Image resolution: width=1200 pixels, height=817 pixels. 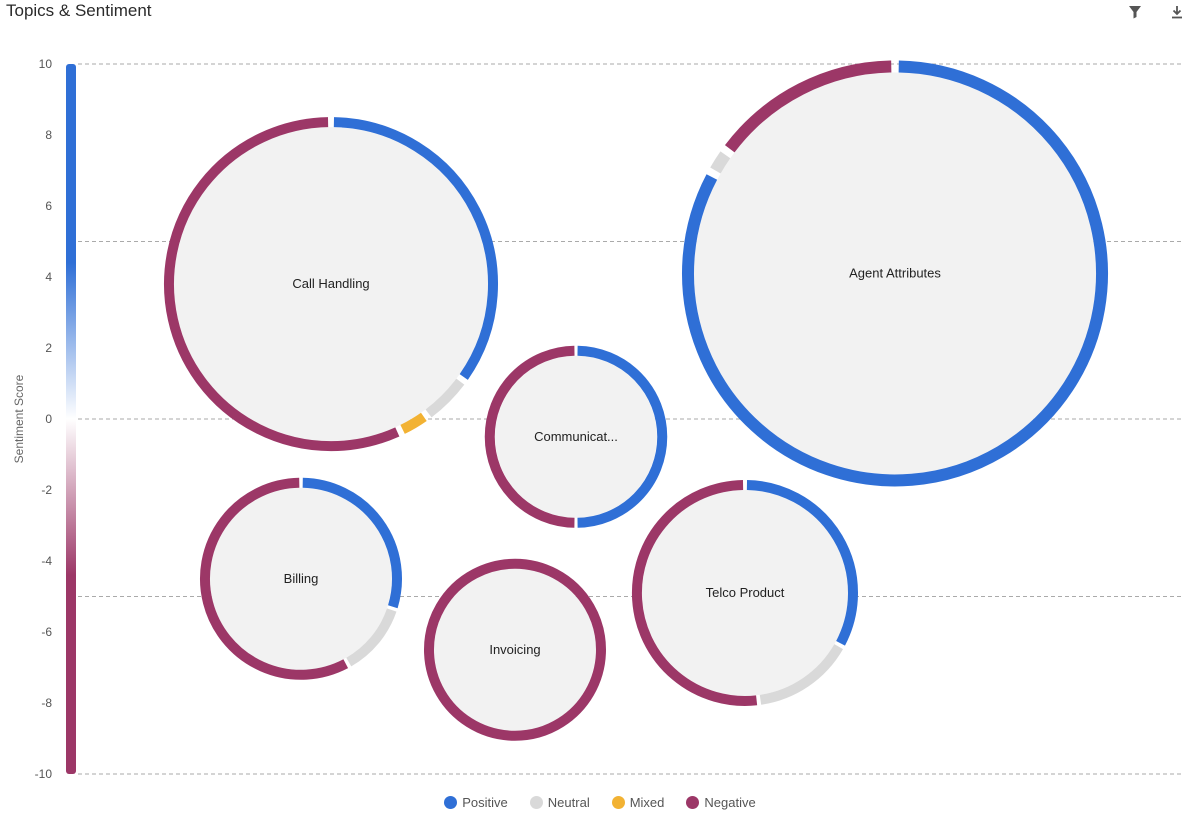 I want to click on legend-label: Negative, so click(x=730, y=802).